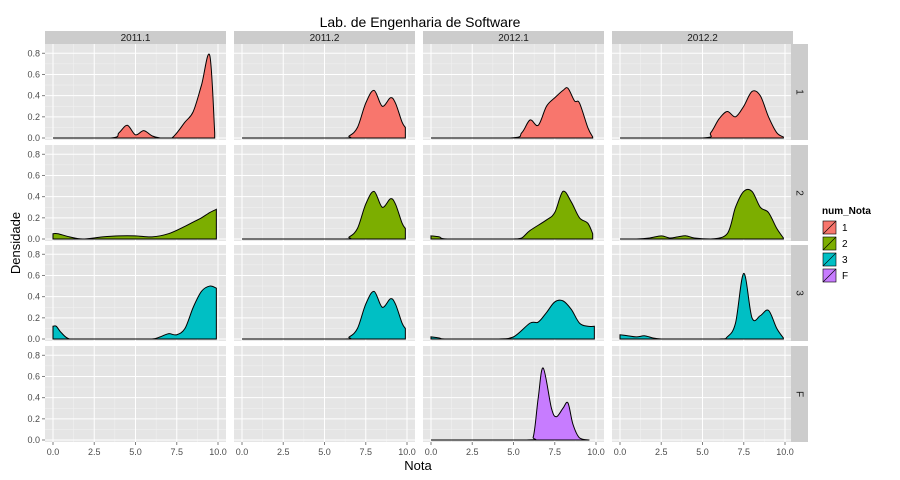 The height and width of the screenshot is (480, 900). I want to click on legend-label: 3, so click(845, 260).